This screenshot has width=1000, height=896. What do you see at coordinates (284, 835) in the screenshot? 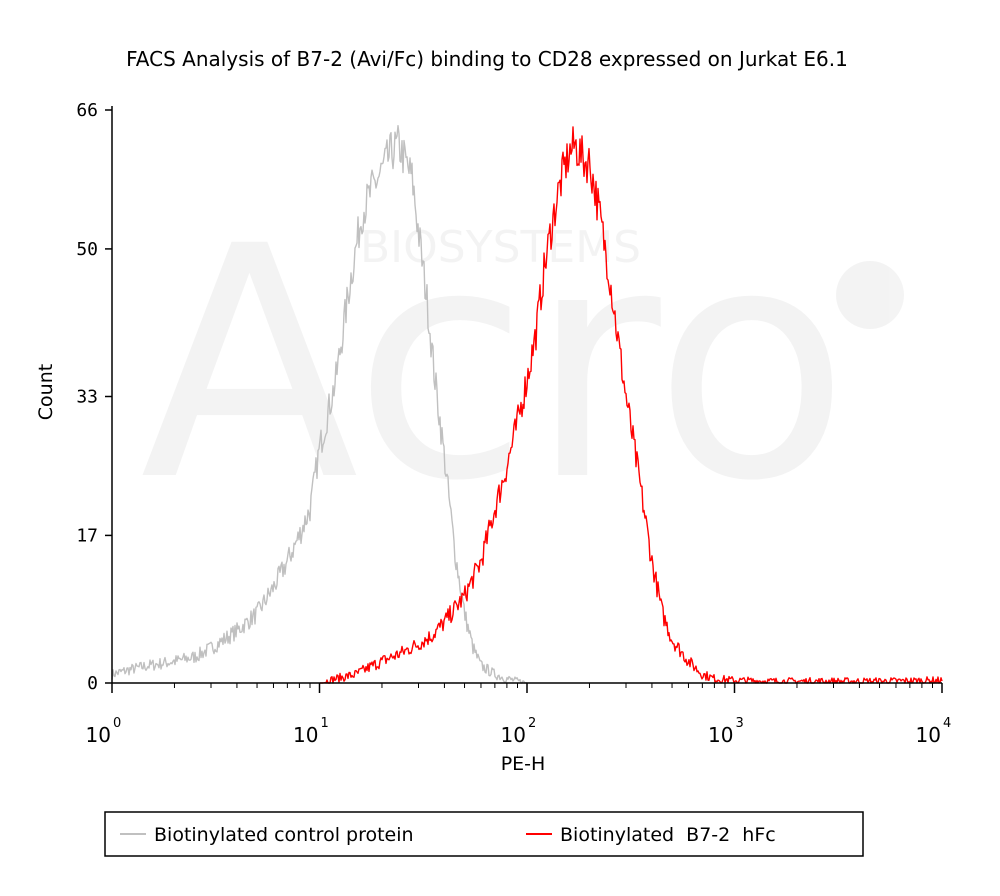
I see `legend-label-control: Biotinylated control protein` at bounding box center [284, 835].